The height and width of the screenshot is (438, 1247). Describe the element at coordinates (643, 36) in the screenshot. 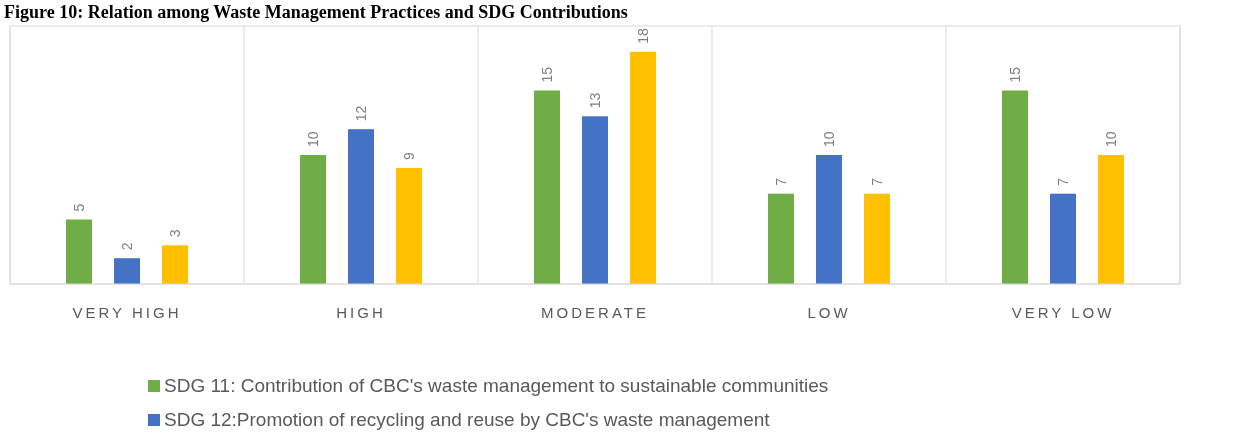

I see `data-label: 18` at that location.